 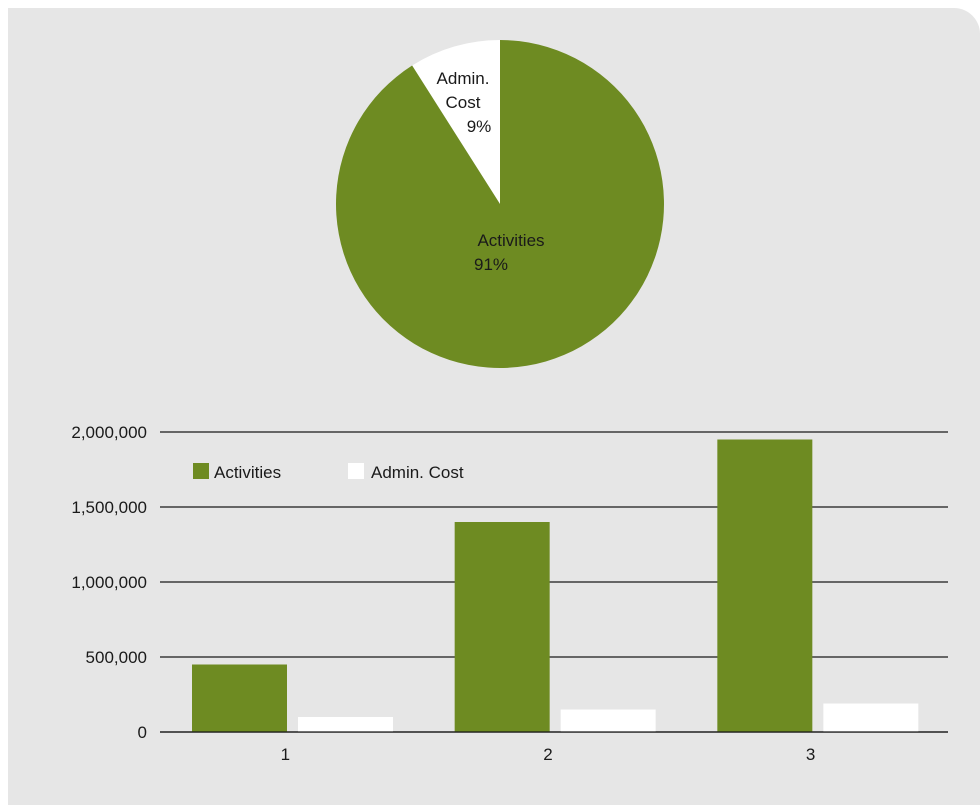 I want to click on legend-swatch-admin-cost, so click(x=356, y=471).